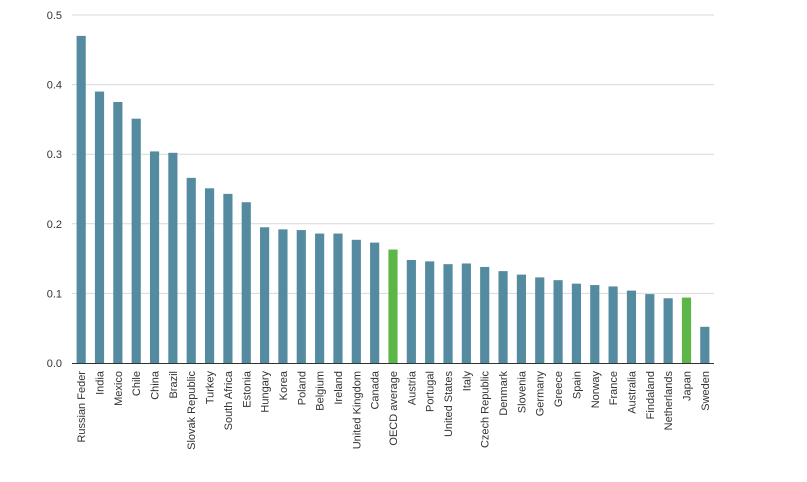  Describe the element at coordinates (466, 313) in the screenshot. I see `bar-italy` at that location.